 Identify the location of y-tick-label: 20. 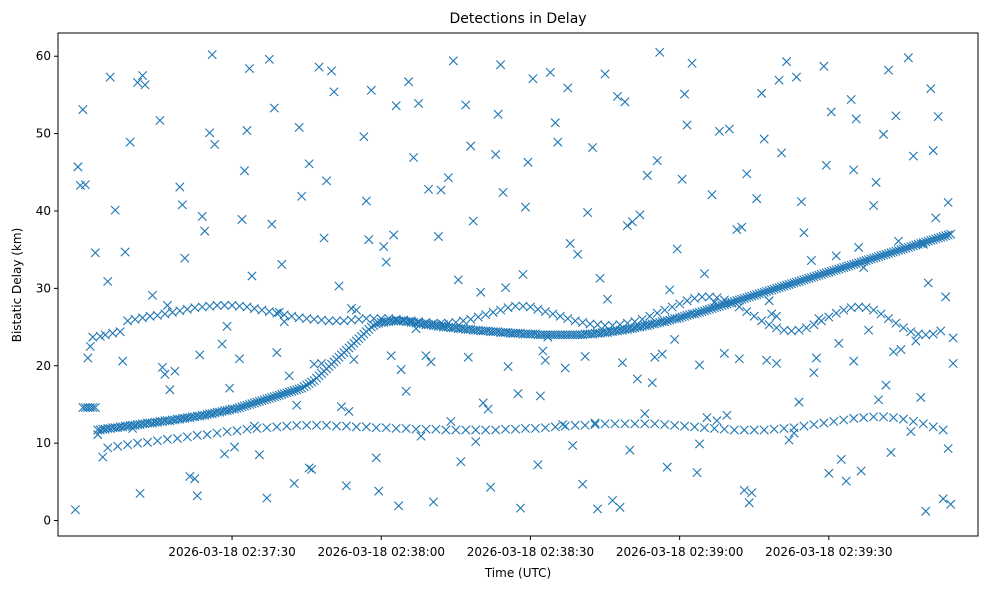
(43, 366).